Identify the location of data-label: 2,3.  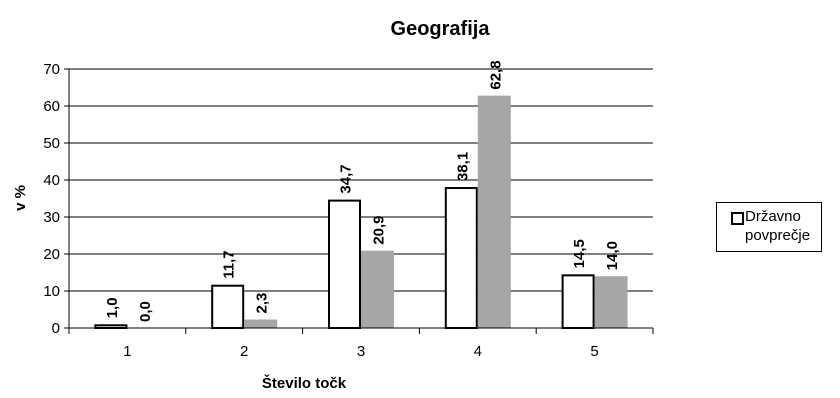
(262, 303).